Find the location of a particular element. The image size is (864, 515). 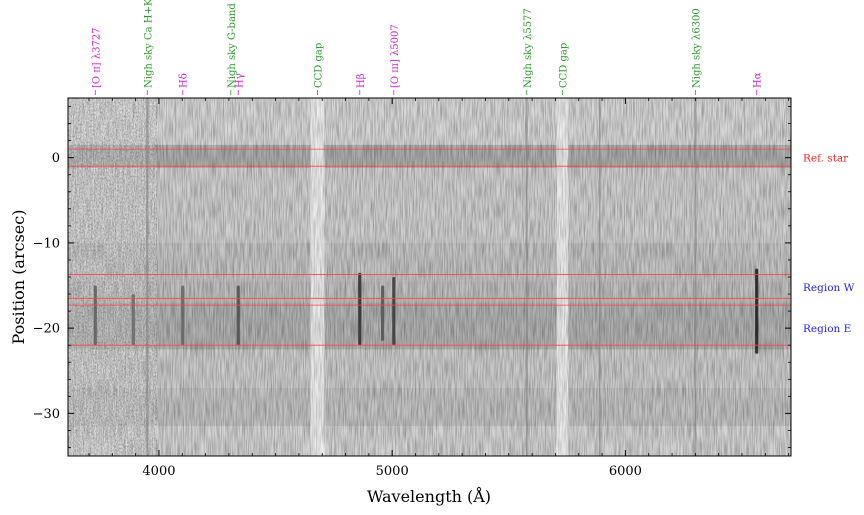

x-axis-label: Wavelength (Å) is located at coordinates (429, 496).